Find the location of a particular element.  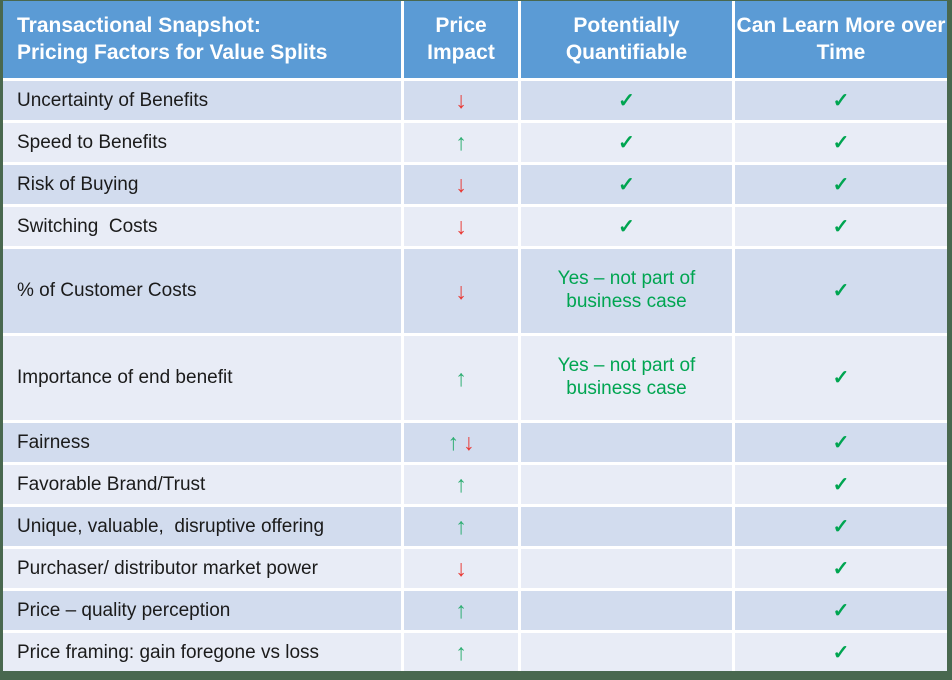

table-row: Uncertainty of Benefits ↓ ✓ ✓ is located at coordinates (475, 100).